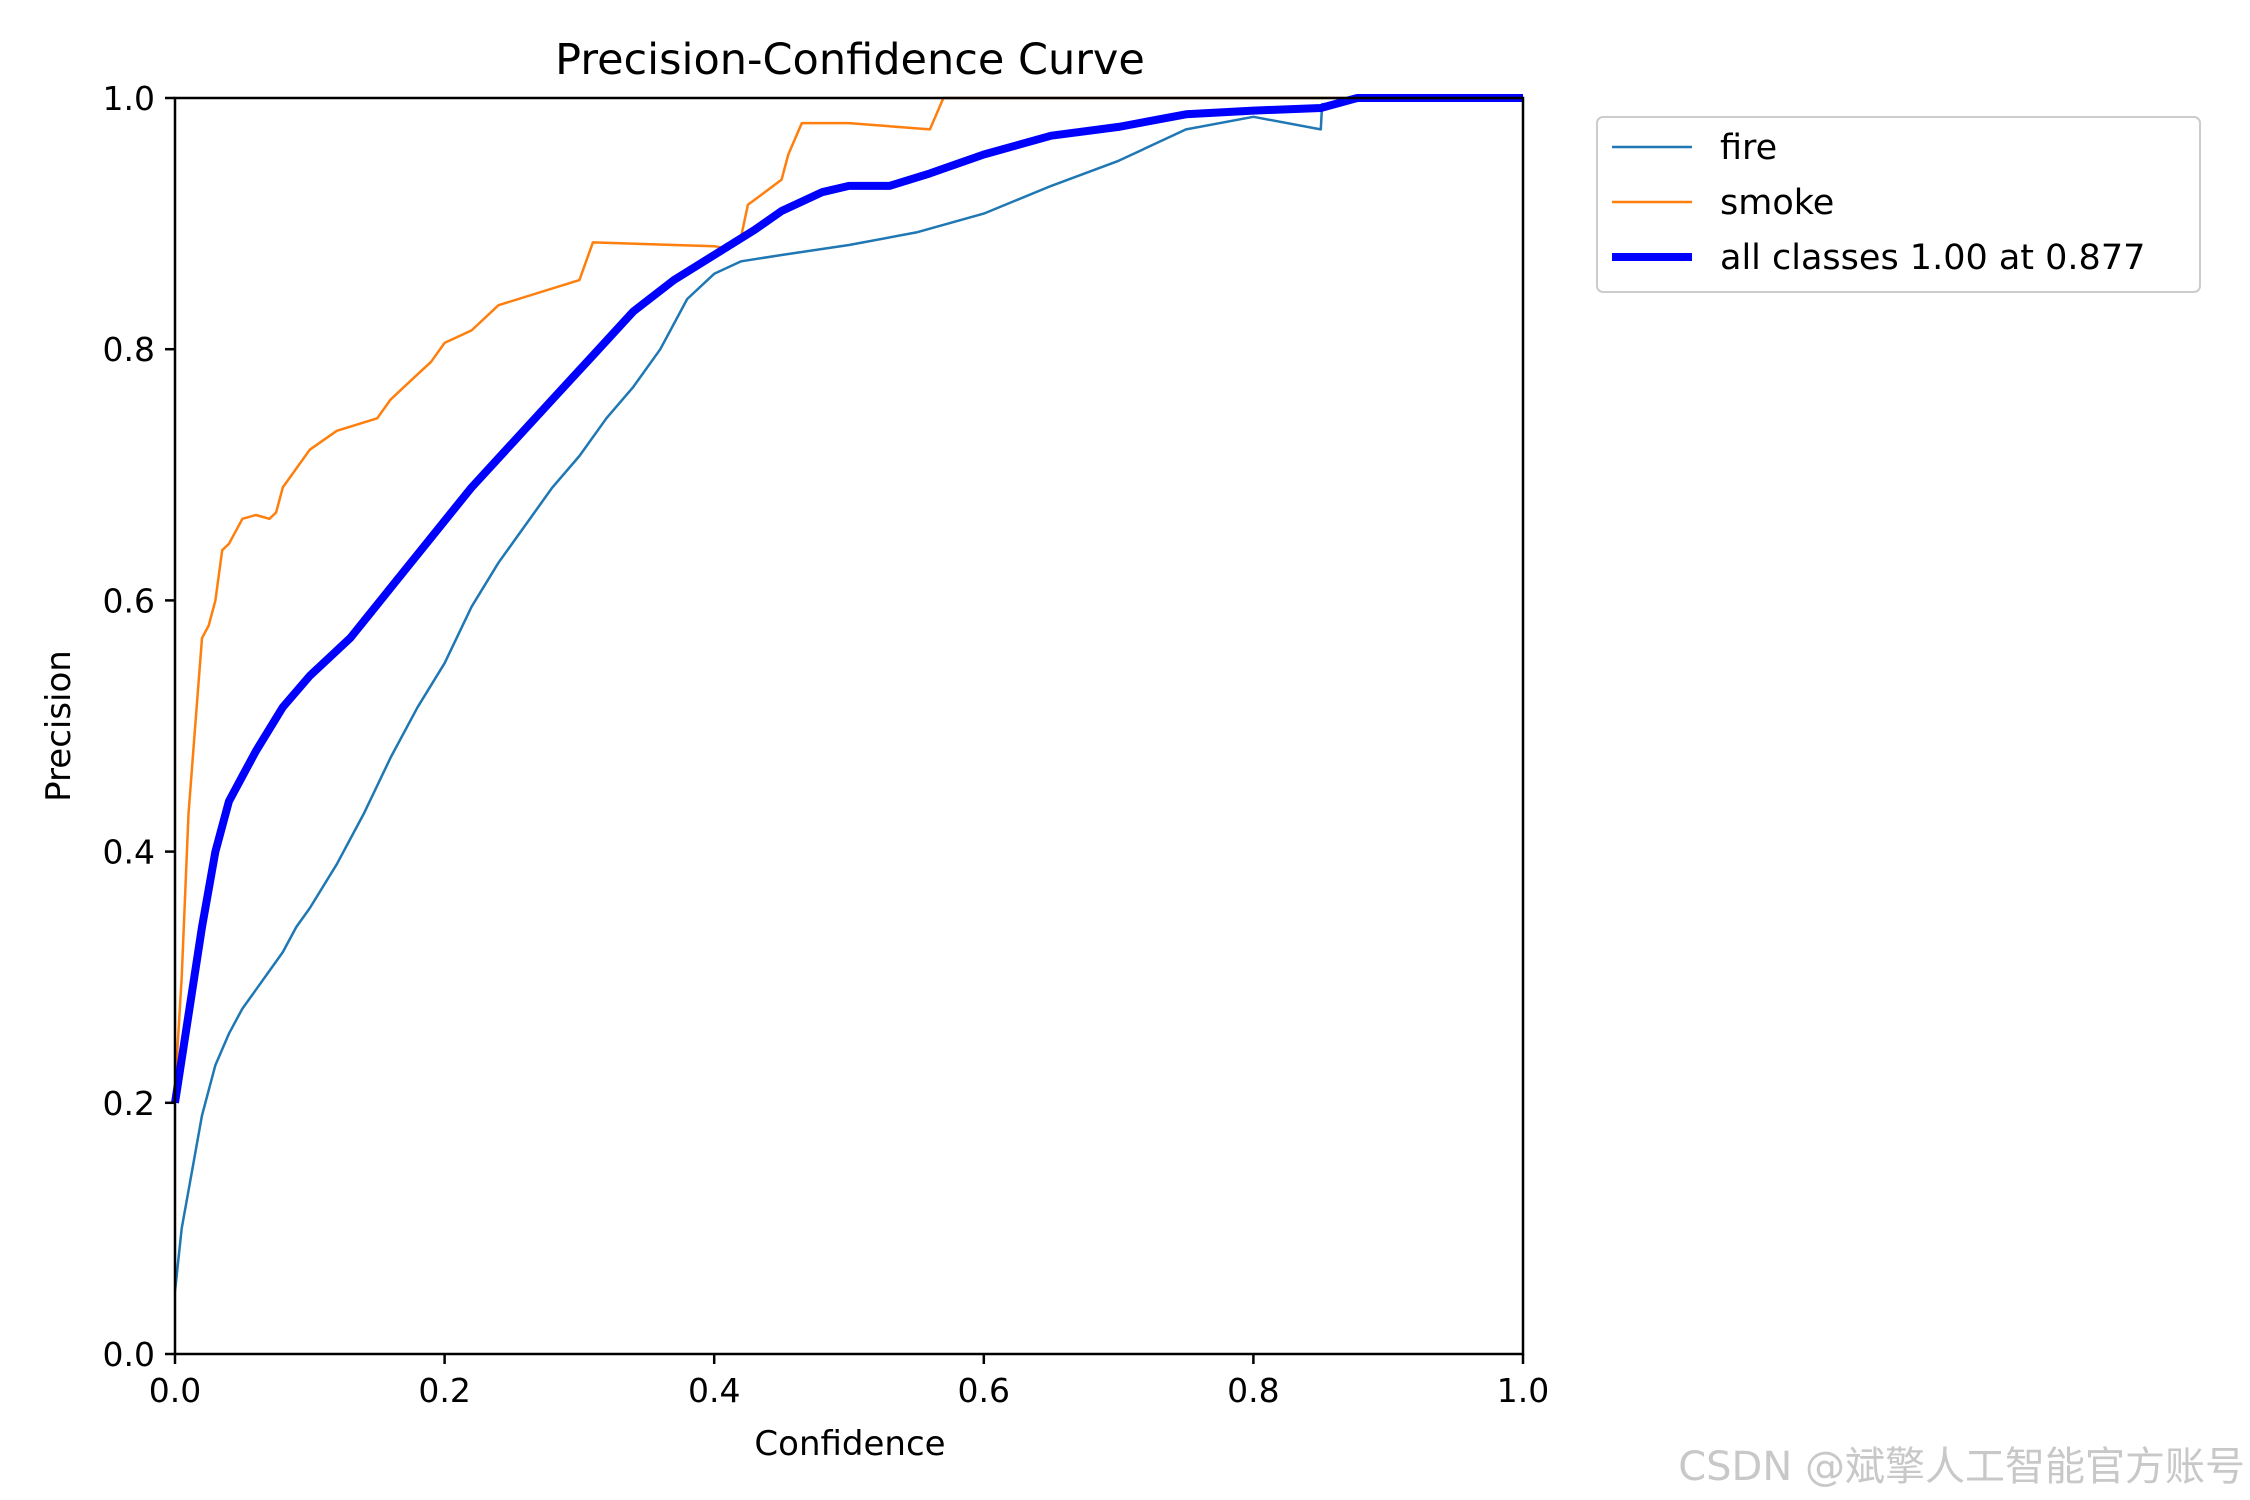  I want to click on x-tick-label: 0.6, so click(984, 1390).